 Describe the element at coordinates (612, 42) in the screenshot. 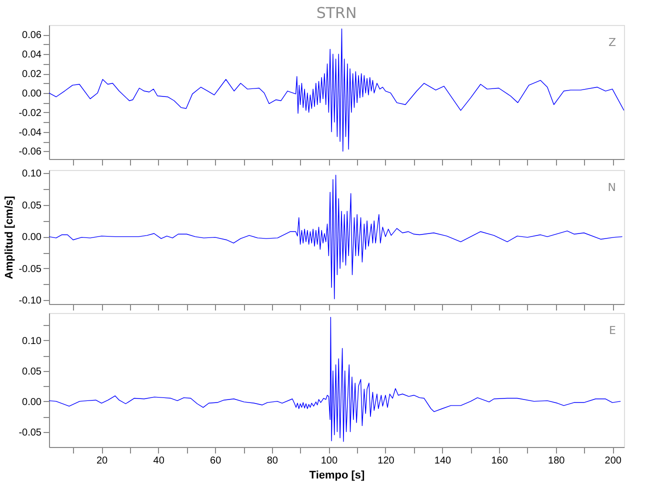

I see `annotation: Z` at that location.